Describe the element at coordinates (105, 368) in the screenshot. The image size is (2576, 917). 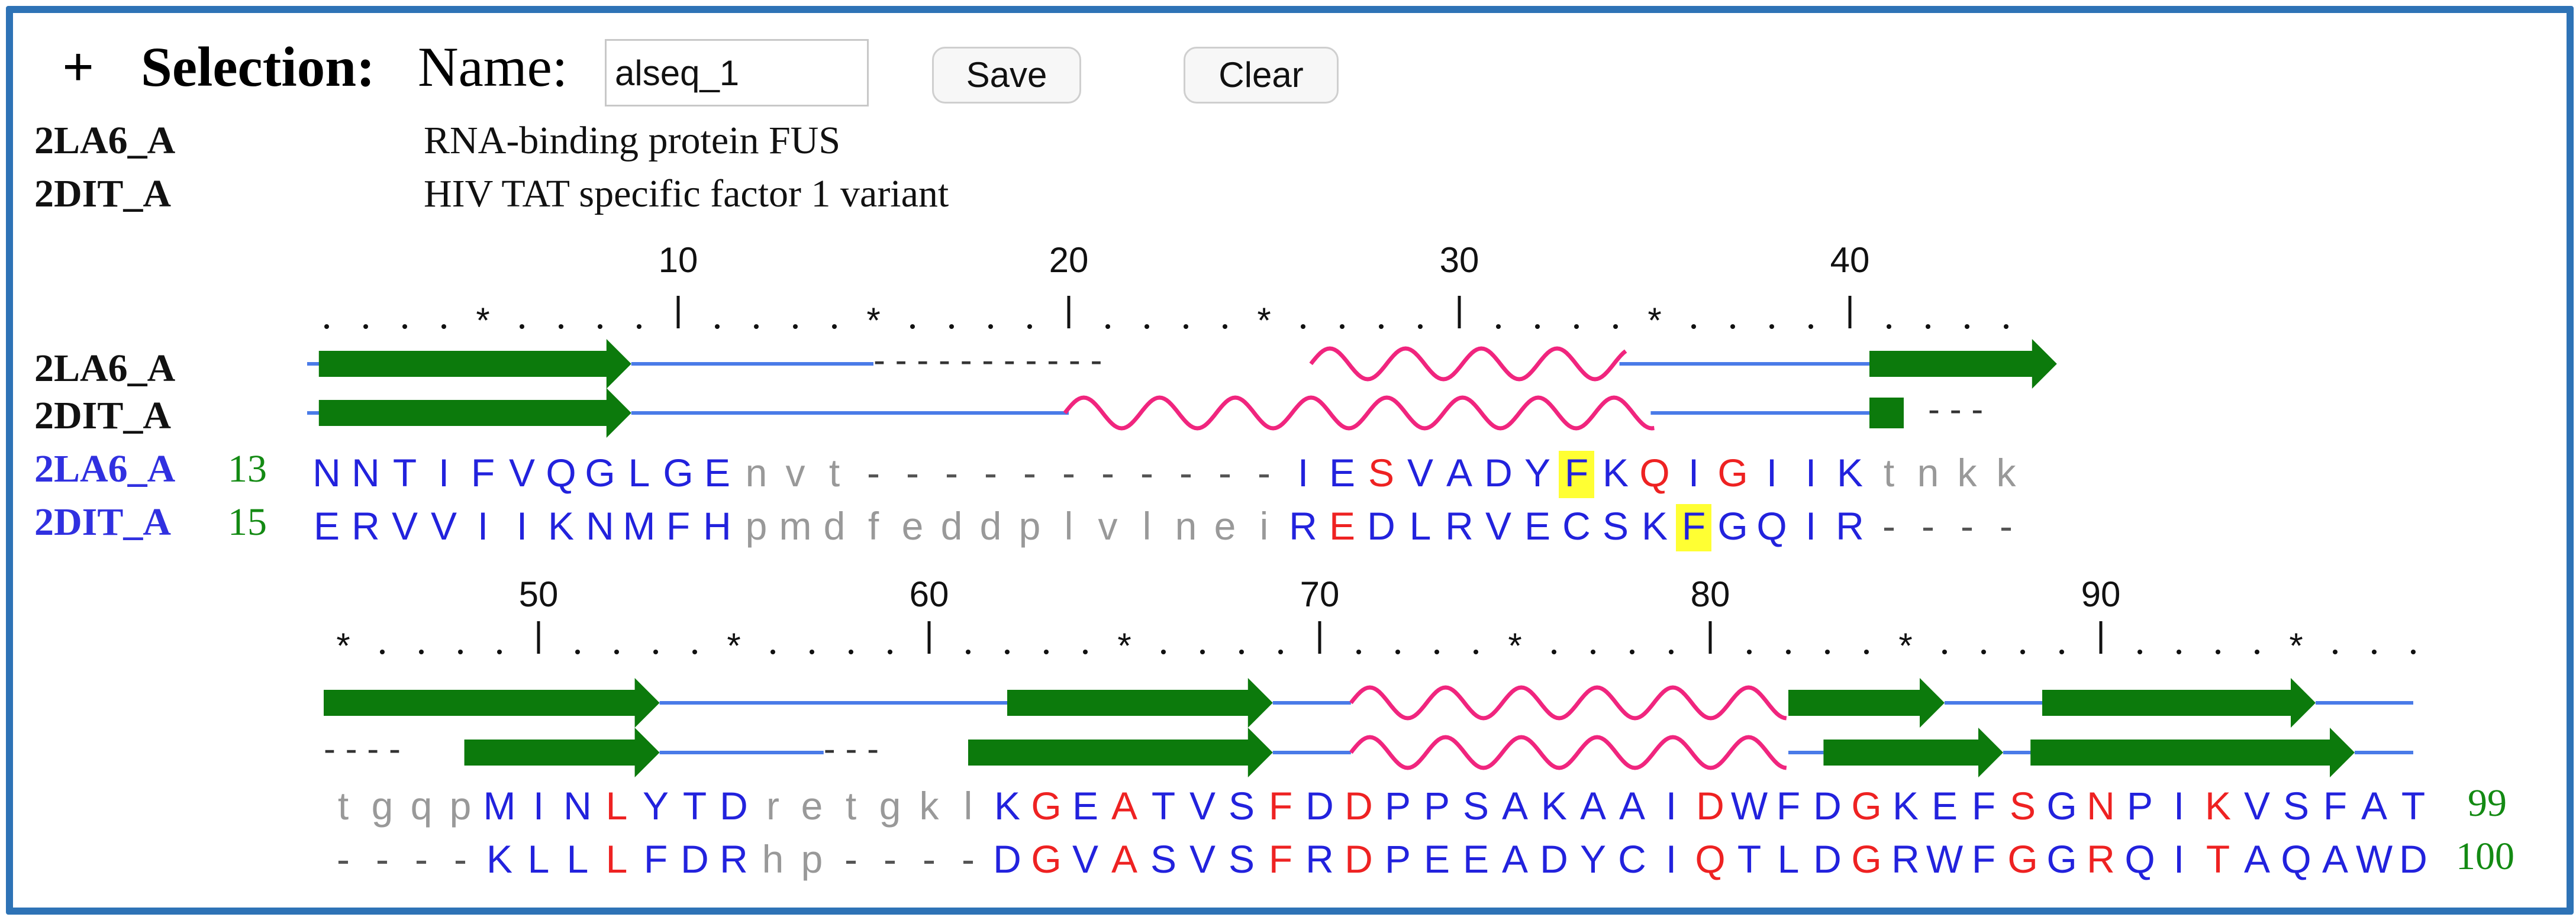
I see `track-label: 2LA6_A` at that location.